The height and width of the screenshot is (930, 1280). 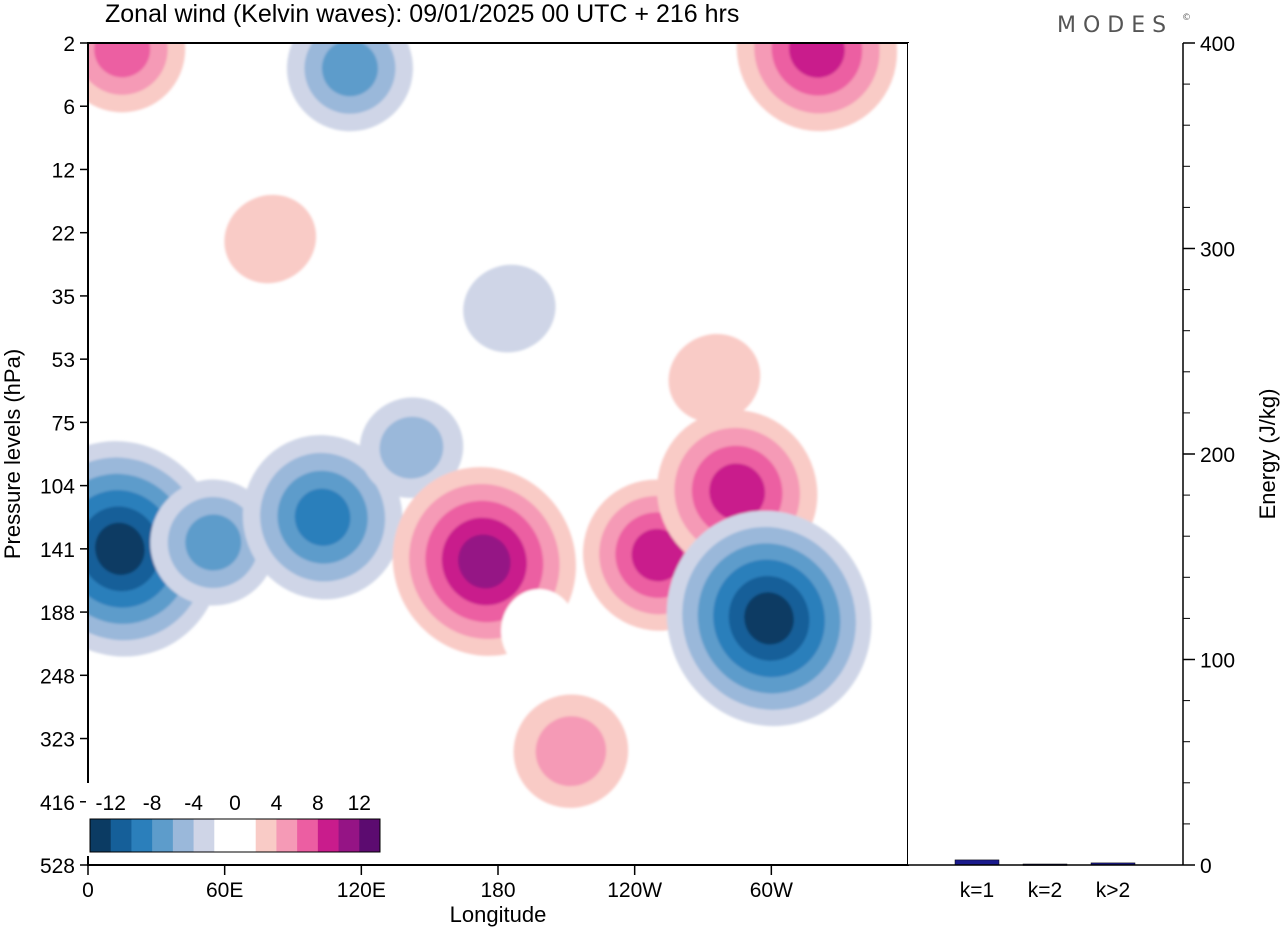 I want to click on colorbar-label: 4, so click(x=277, y=803).